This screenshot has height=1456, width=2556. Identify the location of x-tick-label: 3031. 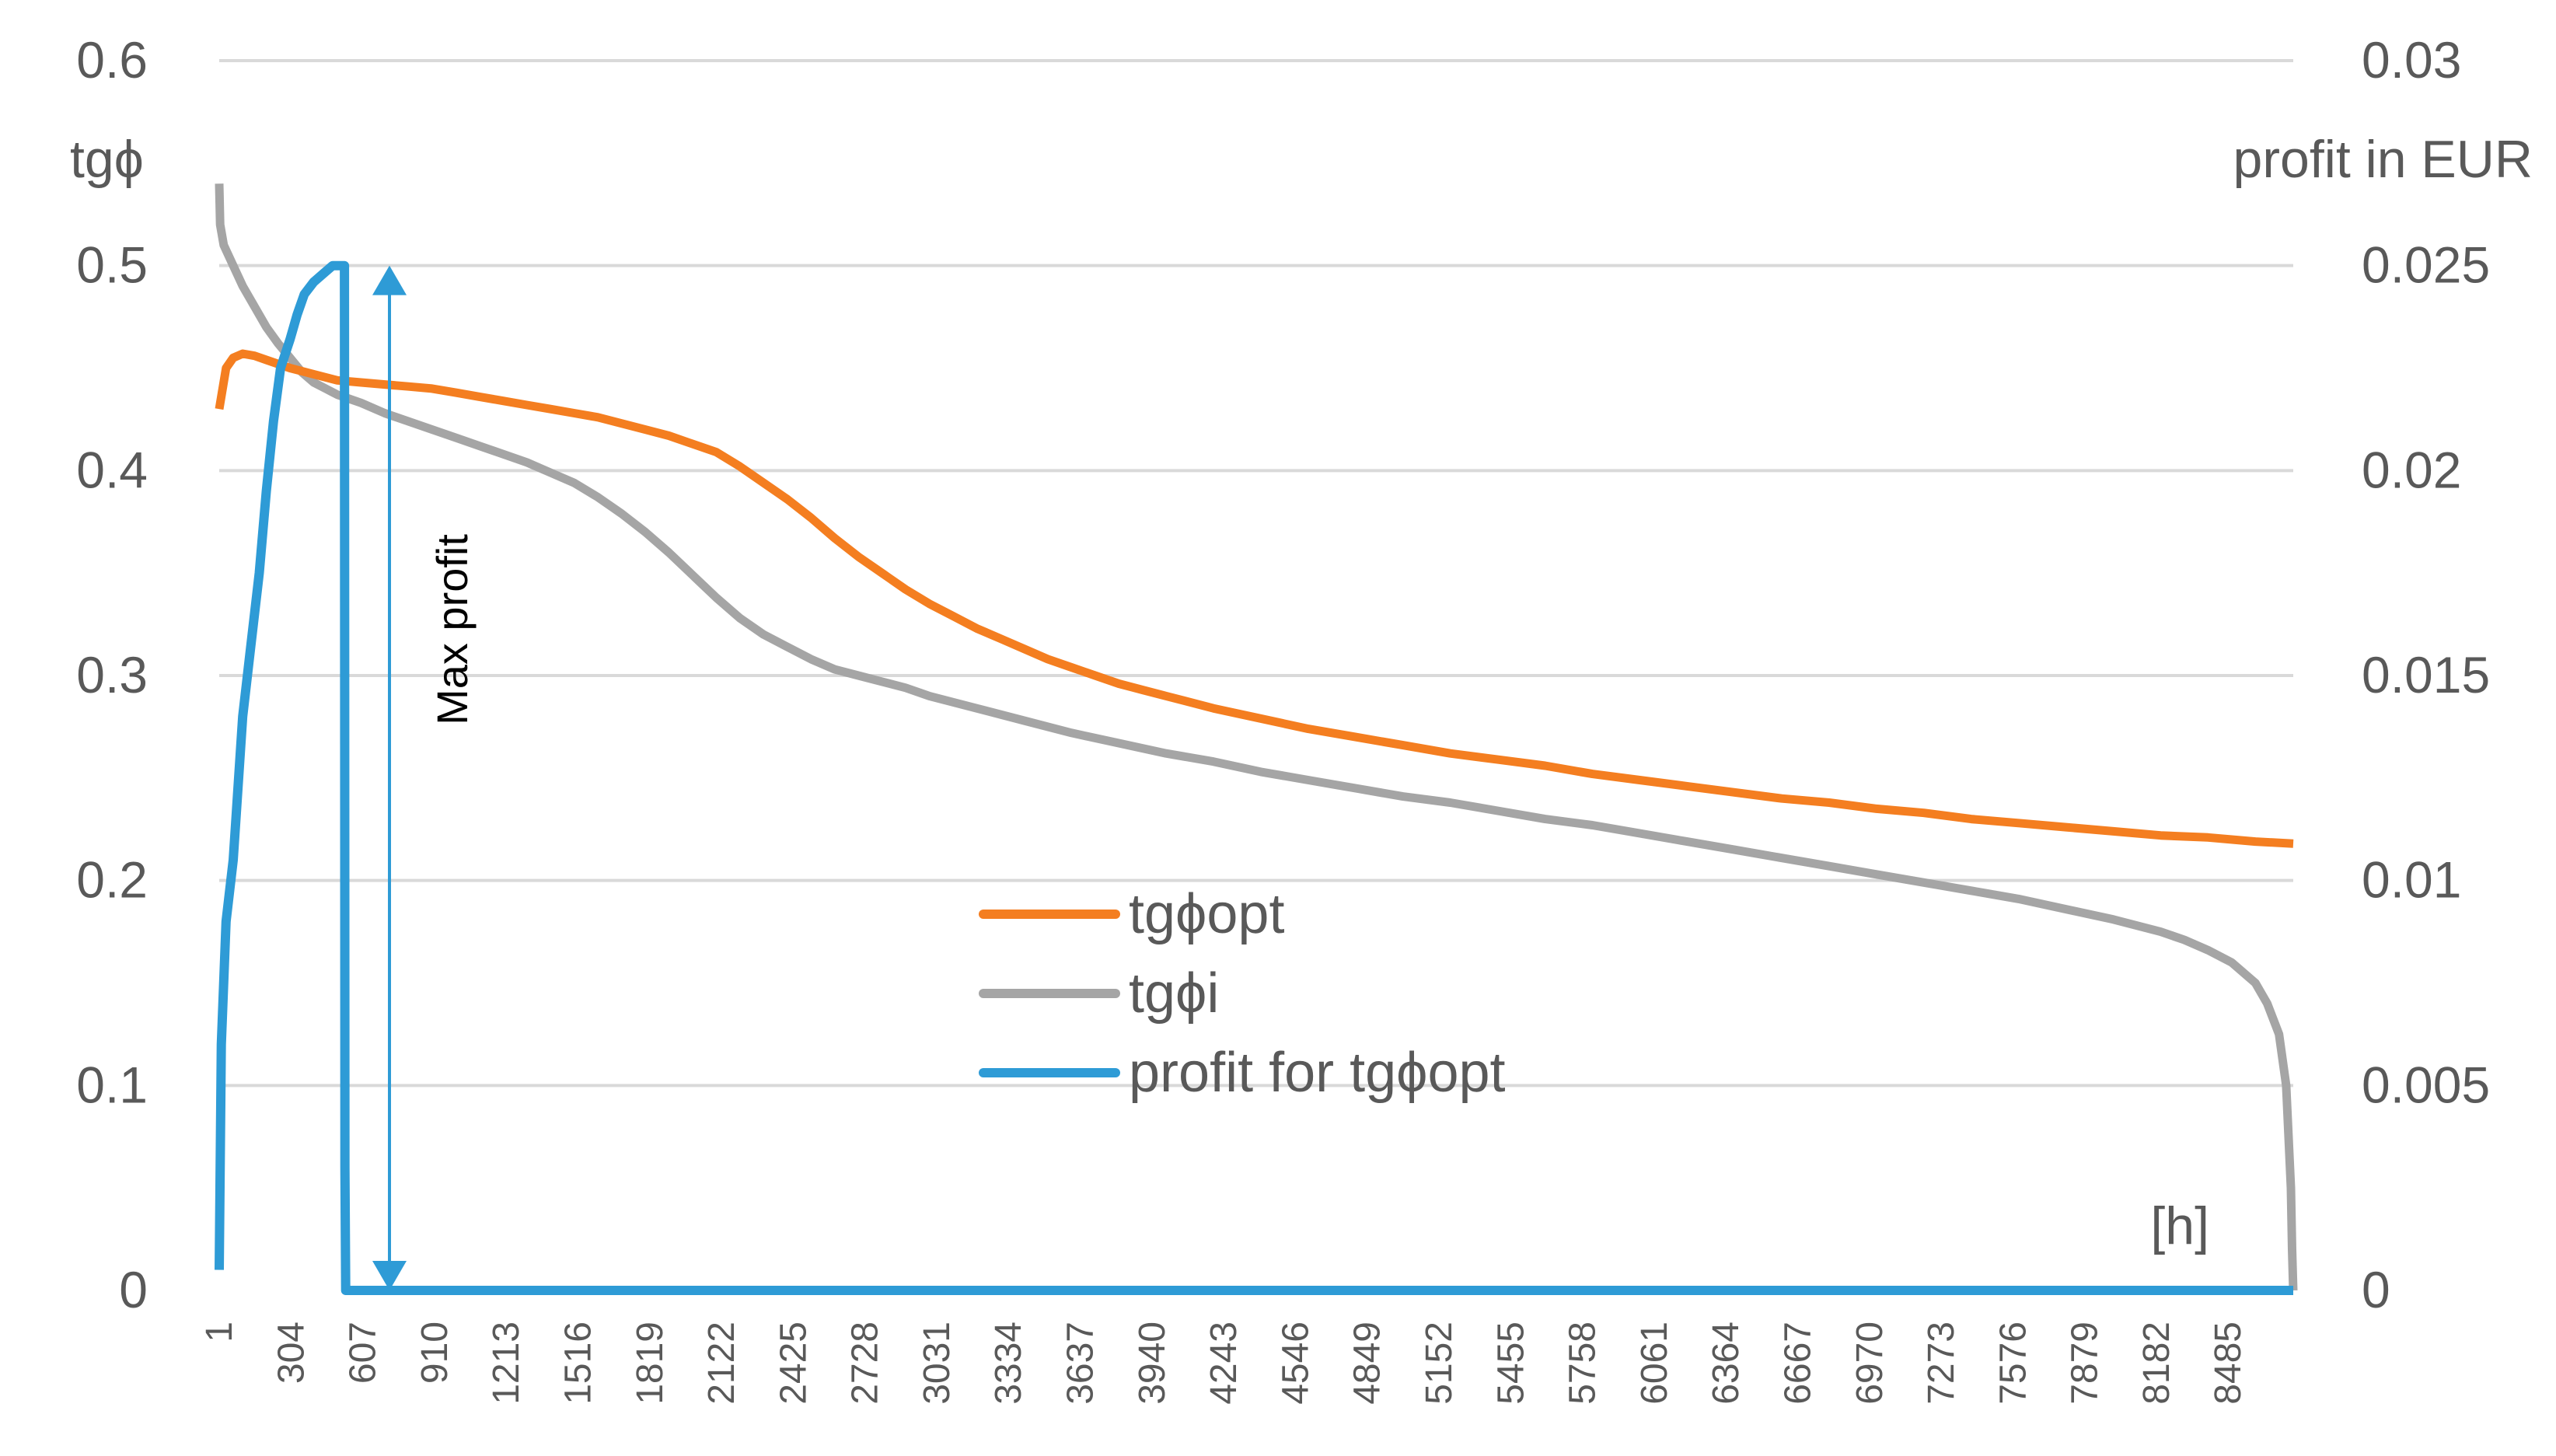
(937, 1363).